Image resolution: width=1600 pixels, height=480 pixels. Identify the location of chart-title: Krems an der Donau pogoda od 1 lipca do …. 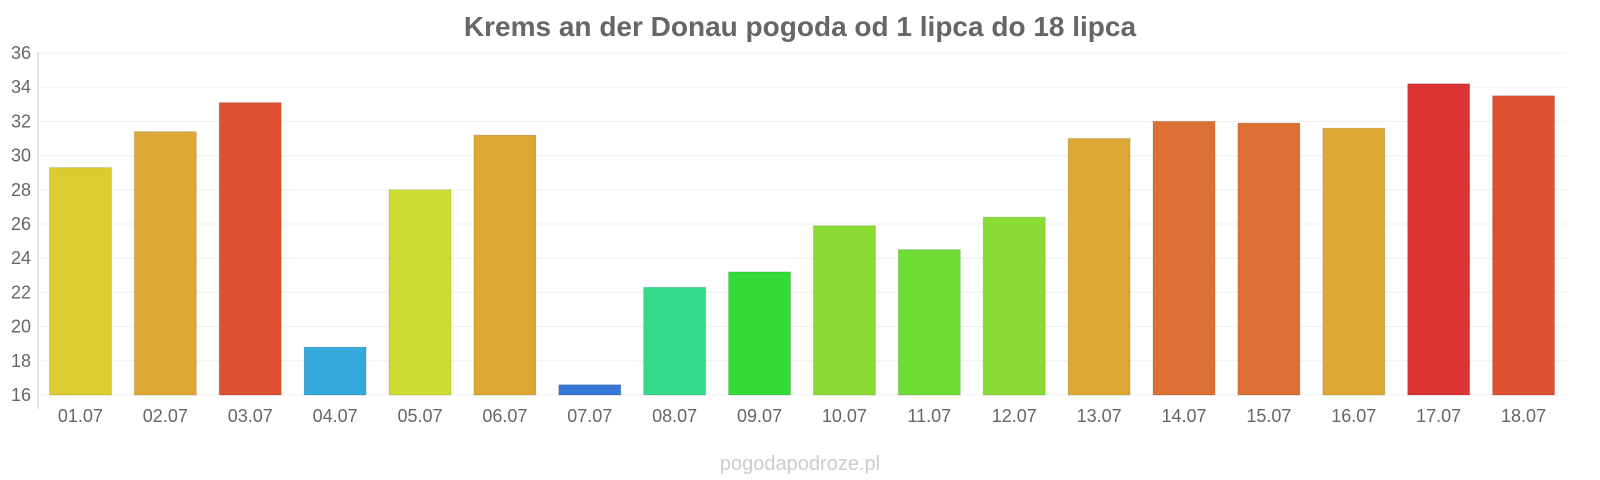
(800, 26).